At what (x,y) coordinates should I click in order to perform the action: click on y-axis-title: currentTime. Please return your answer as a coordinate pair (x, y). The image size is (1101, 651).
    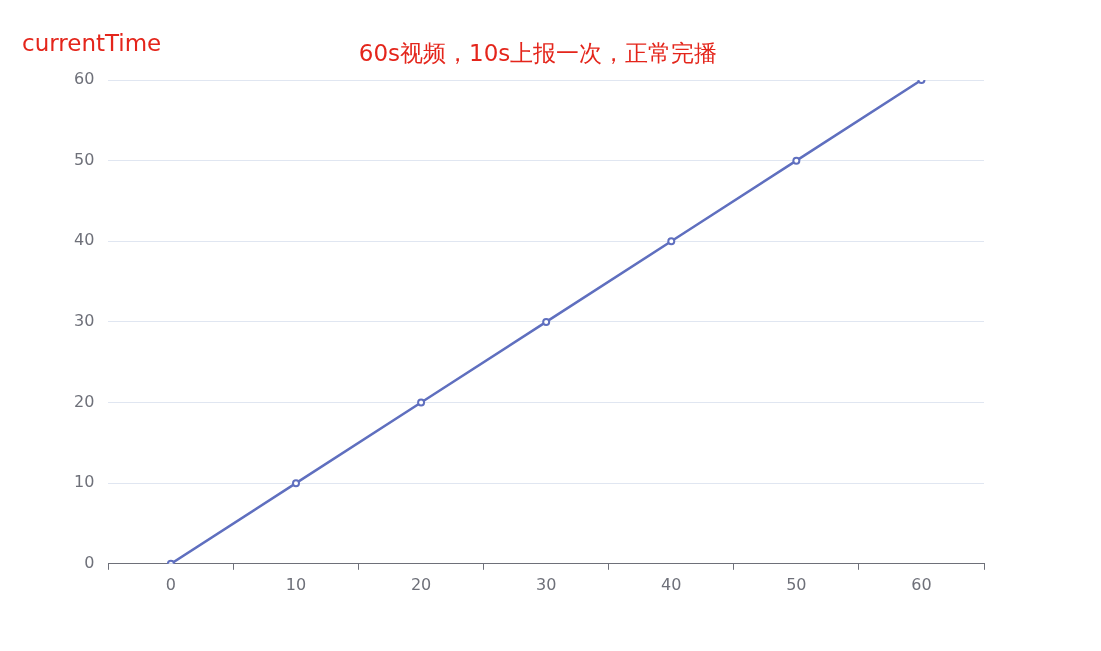
    Looking at the image, I should click on (92, 43).